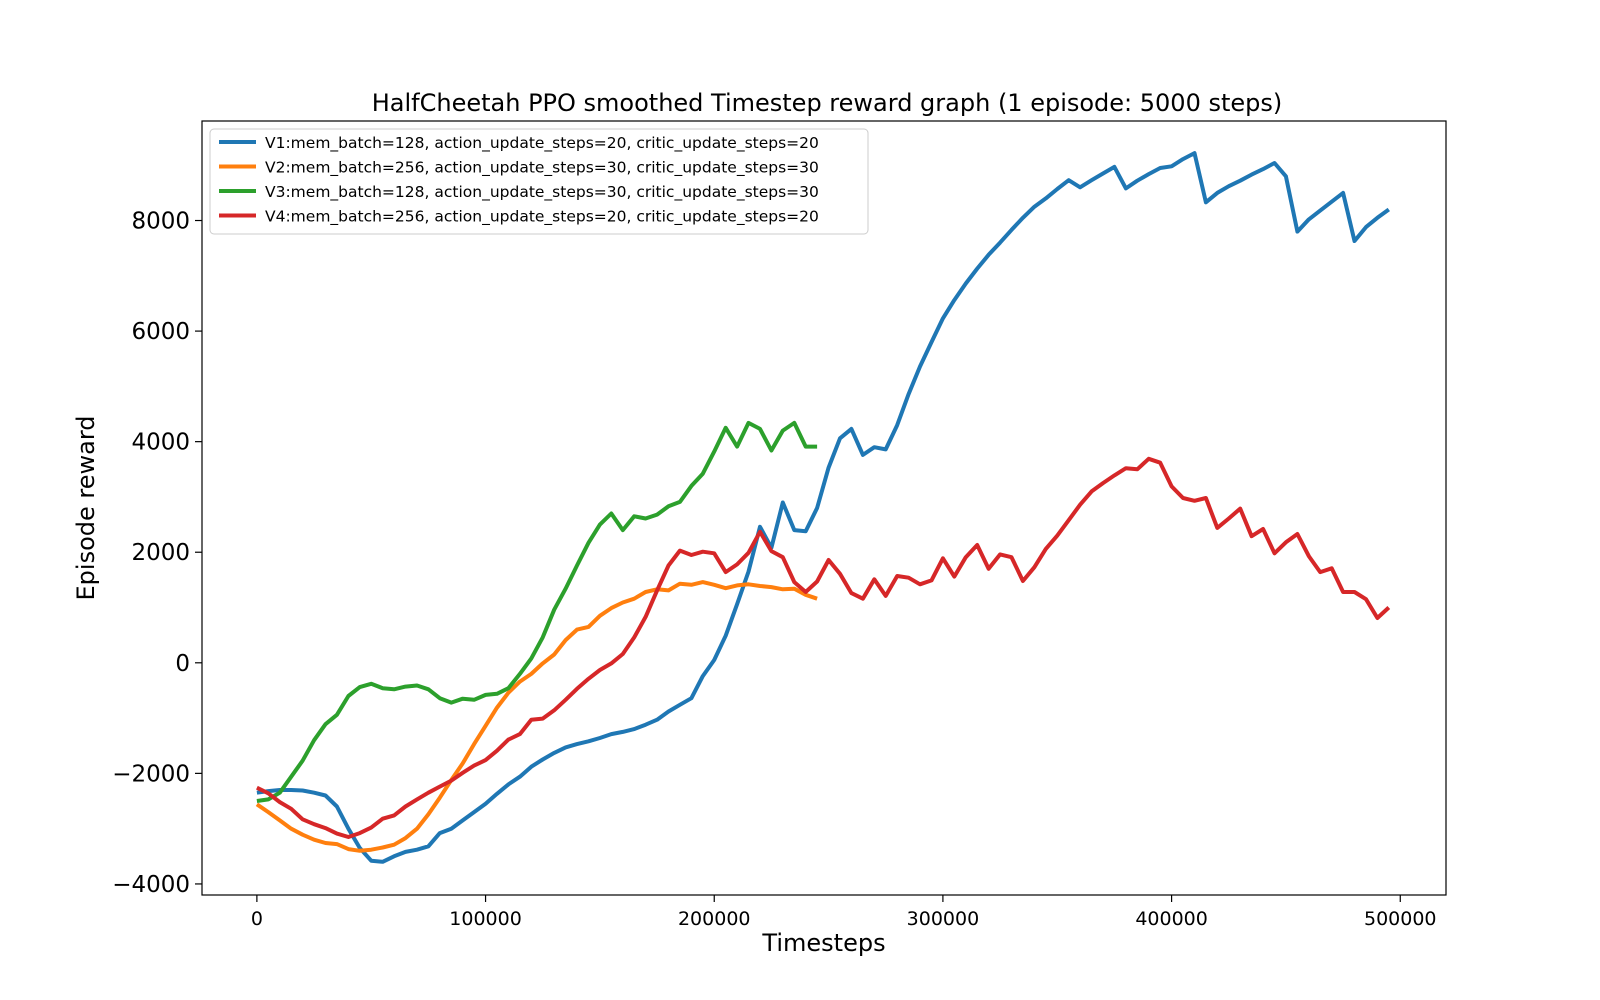 This screenshot has width=1600, height=1000. What do you see at coordinates (160, 222) in the screenshot?
I see `y-tick-label: 8000` at bounding box center [160, 222].